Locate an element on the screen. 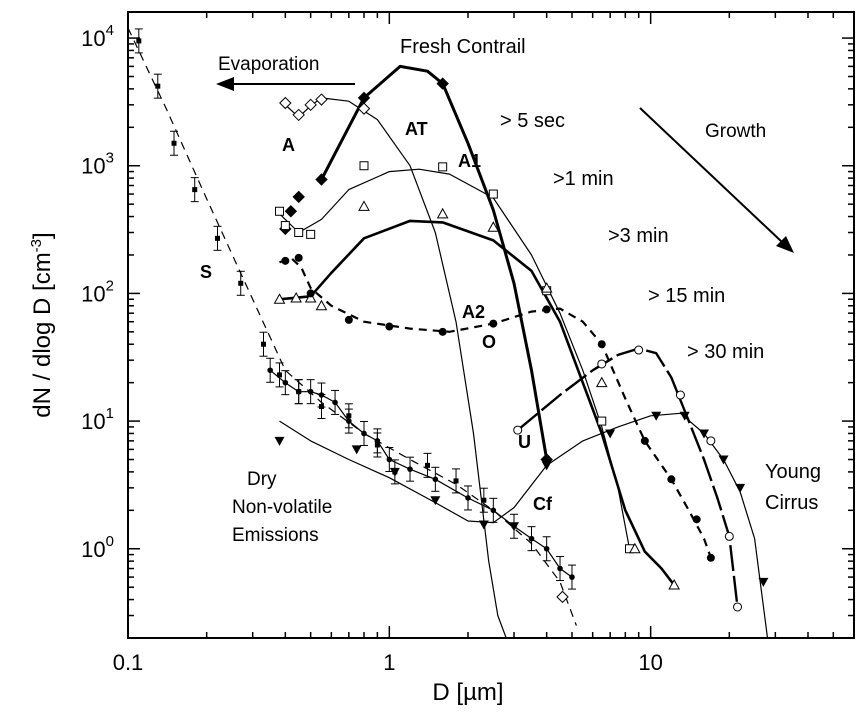 The height and width of the screenshot is (715, 858). fresh-contrail-label: Fresh Contrail is located at coordinates (463, 47).